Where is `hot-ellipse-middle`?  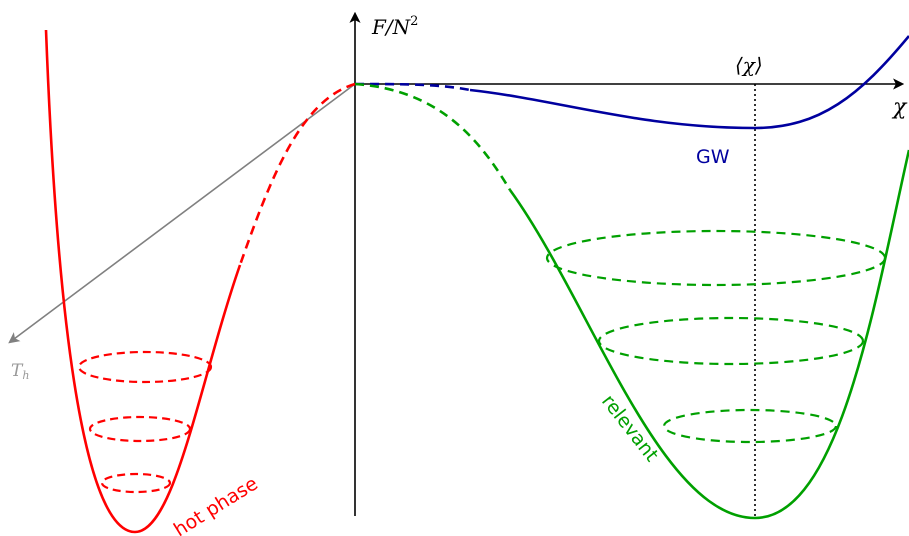
hot-ellipse-middle is located at coordinates (140, 429).